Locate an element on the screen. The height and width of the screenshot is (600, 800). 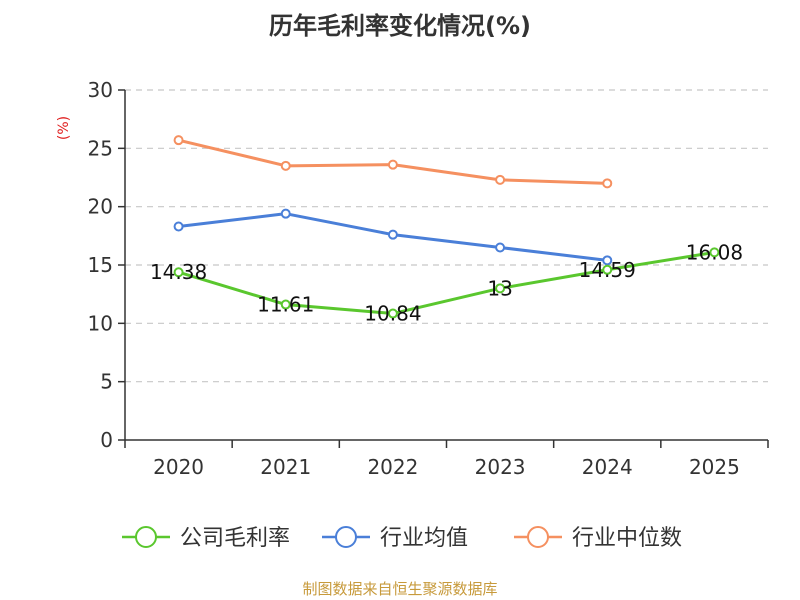
label-layer: 14.38 11.61 10.84 13 14.59 16.08 is located at coordinates (446, 282).